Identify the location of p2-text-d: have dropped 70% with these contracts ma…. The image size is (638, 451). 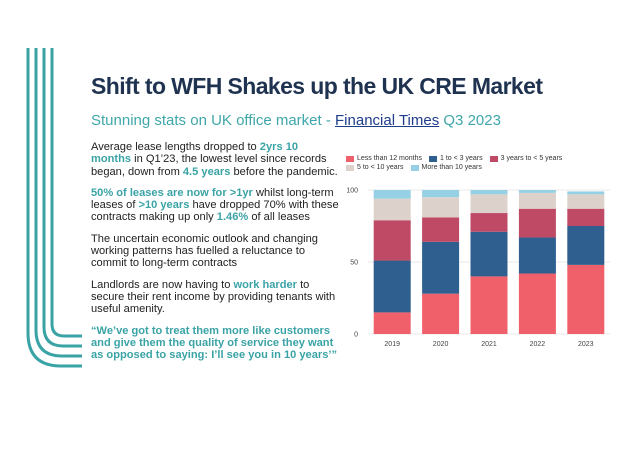
(215, 211).